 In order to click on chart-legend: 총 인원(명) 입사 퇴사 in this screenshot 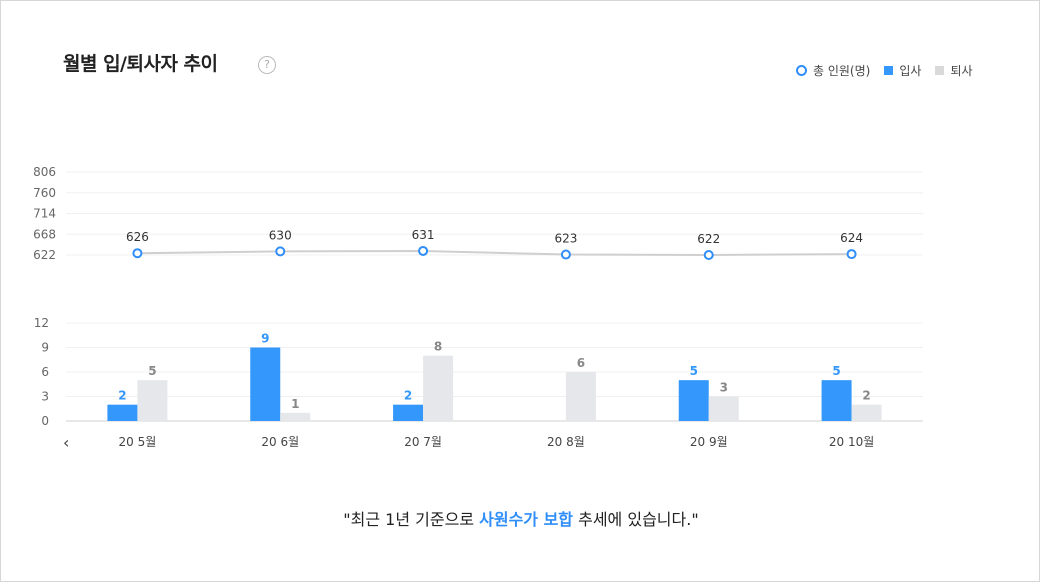, I will do `click(891, 70)`.